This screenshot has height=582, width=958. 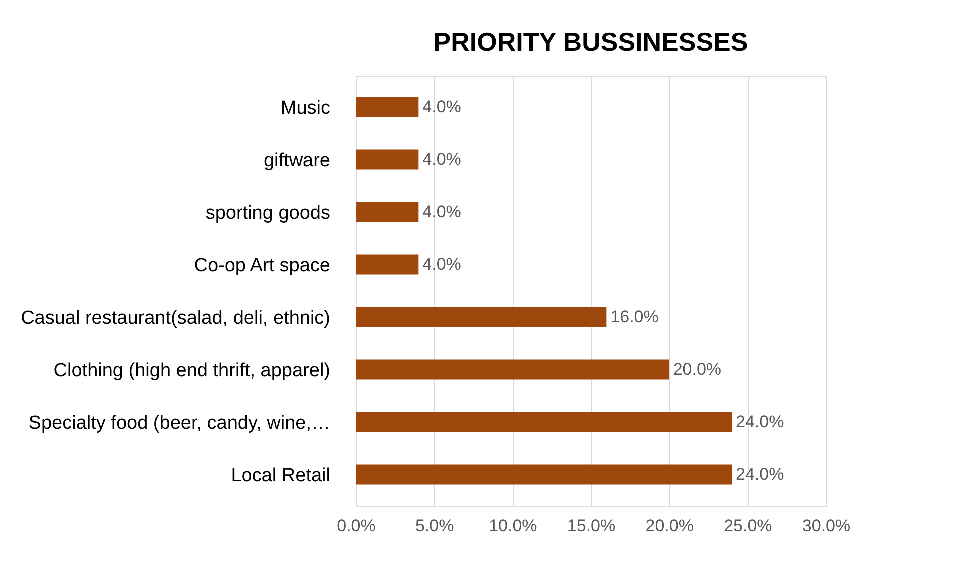 What do you see at coordinates (697, 369) in the screenshot?
I see `data-label: 20.0%` at bounding box center [697, 369].